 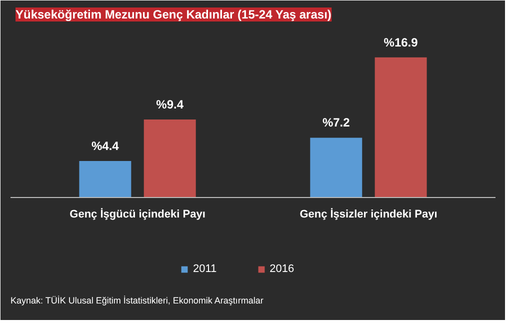 What do you see at coordinates (106, 145) in the screenshot?
I see `data-label: %4.4` at bounding box center [106, 145].